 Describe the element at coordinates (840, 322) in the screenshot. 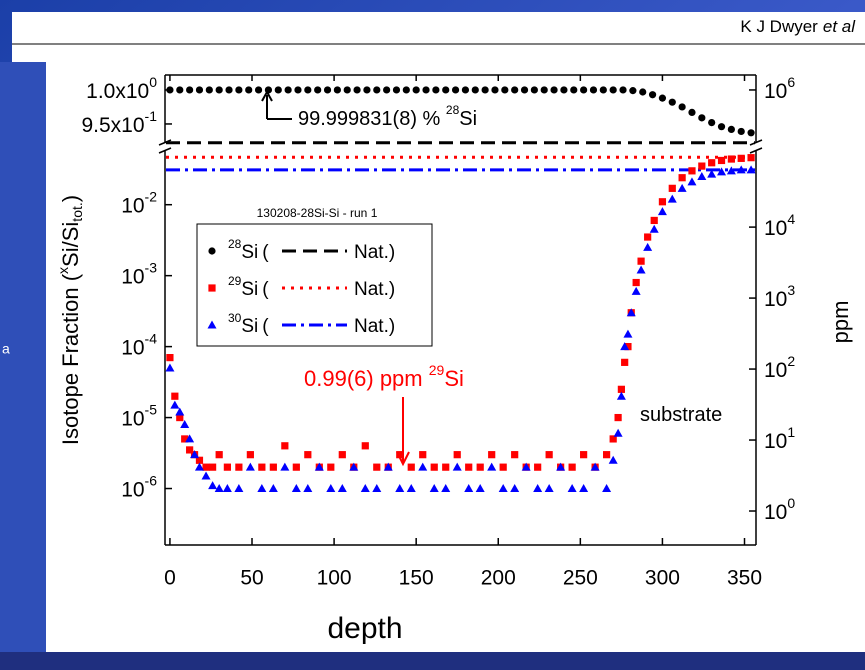

I see `y2-axis-label: ppm` at that location.